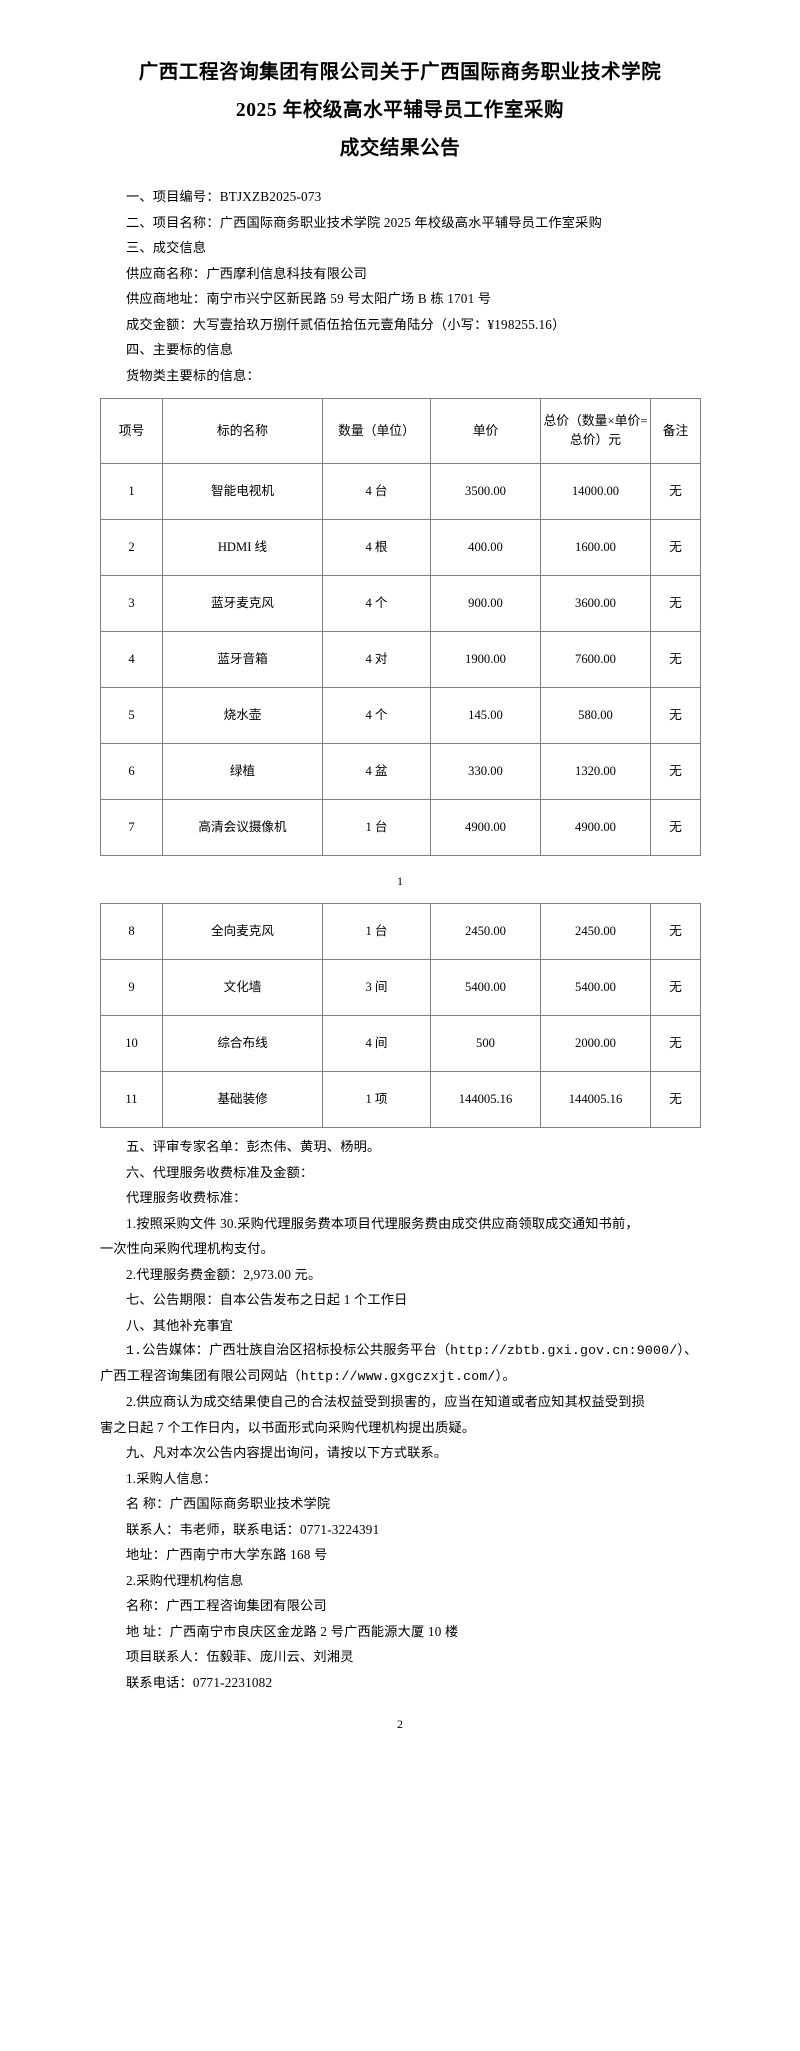 The image size is (800, 2051). I want to click on cell-total: 1320.00, so click(595, 771).